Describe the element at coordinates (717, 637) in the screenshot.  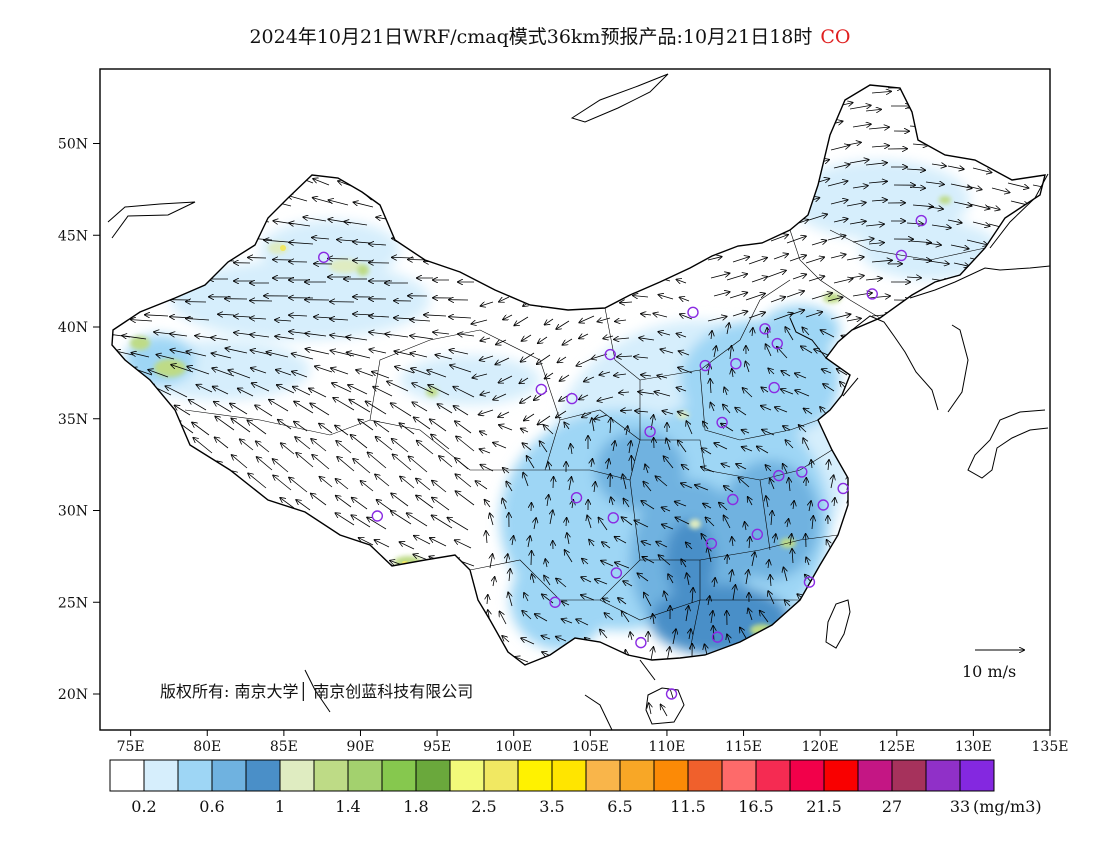
I see `station-marker` at that location.